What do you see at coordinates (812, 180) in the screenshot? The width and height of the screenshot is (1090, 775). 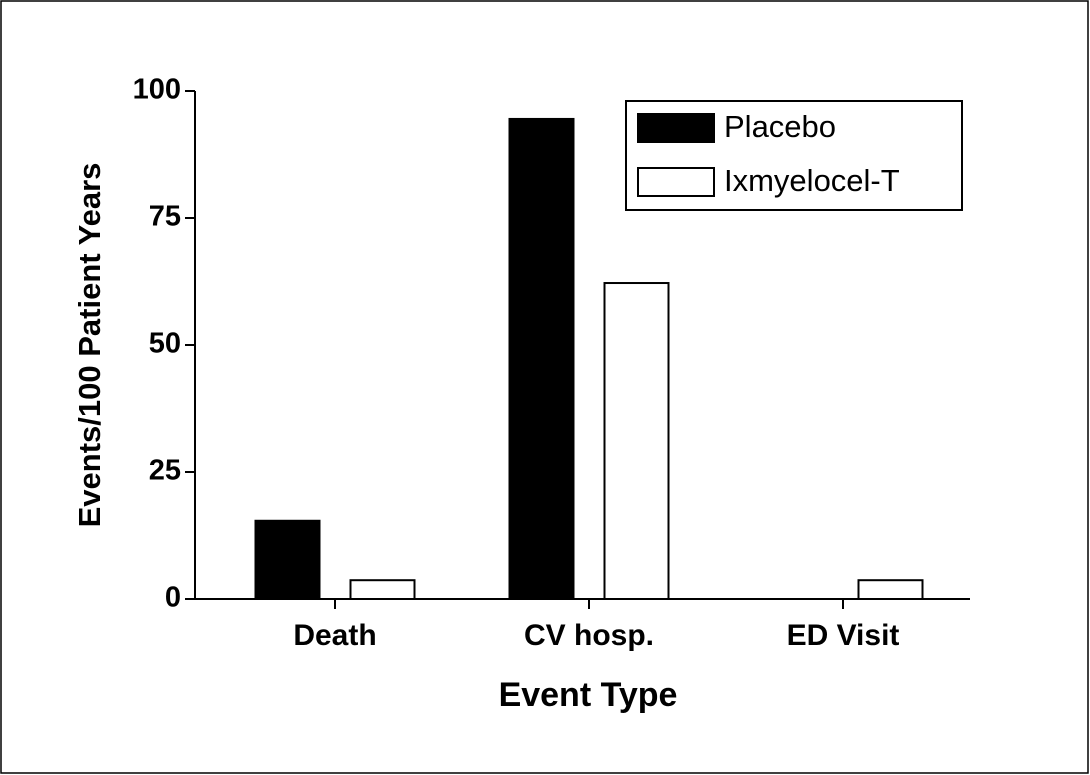 I see `legend-label: Ixmyelocel-T` at bounding box center [812, 180].